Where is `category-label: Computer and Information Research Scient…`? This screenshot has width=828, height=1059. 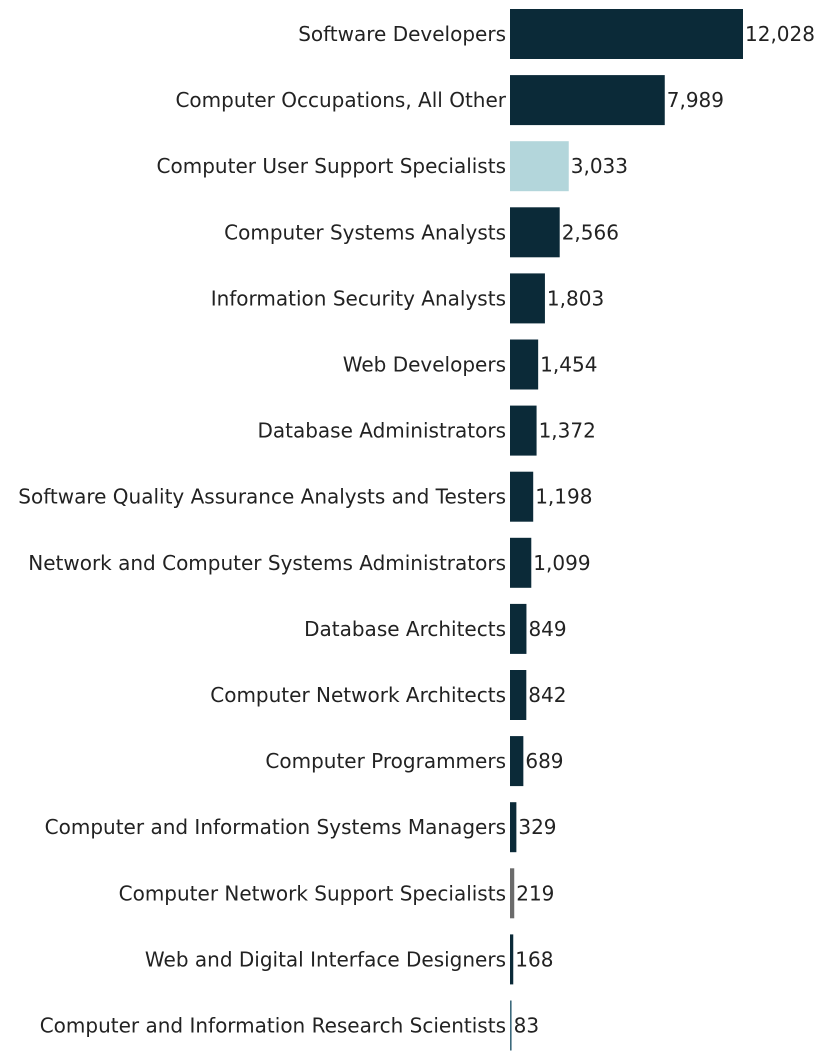 category-label: Computer and Information Research Scient… is located at coordinates (273, 1026).